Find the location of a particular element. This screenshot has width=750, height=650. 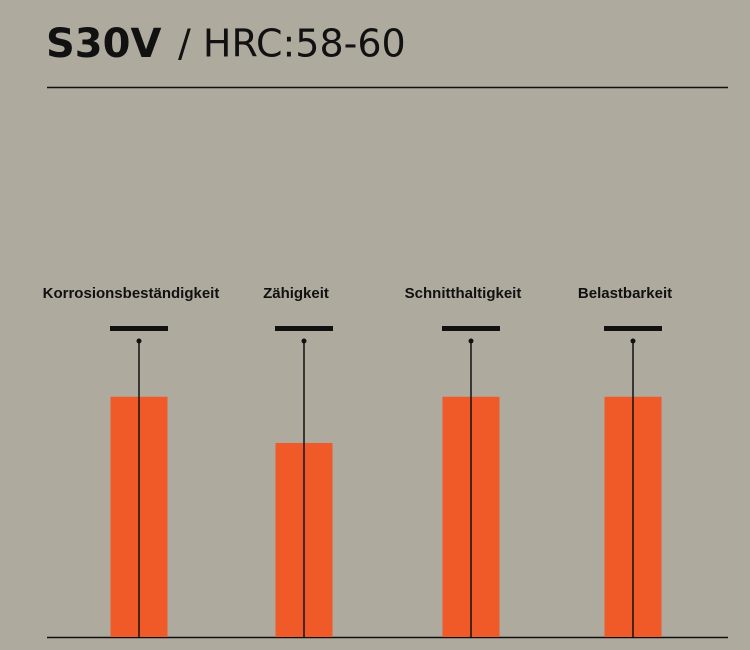

category-label: Schnitthaltigkeit is located at coordinates (463, 293).